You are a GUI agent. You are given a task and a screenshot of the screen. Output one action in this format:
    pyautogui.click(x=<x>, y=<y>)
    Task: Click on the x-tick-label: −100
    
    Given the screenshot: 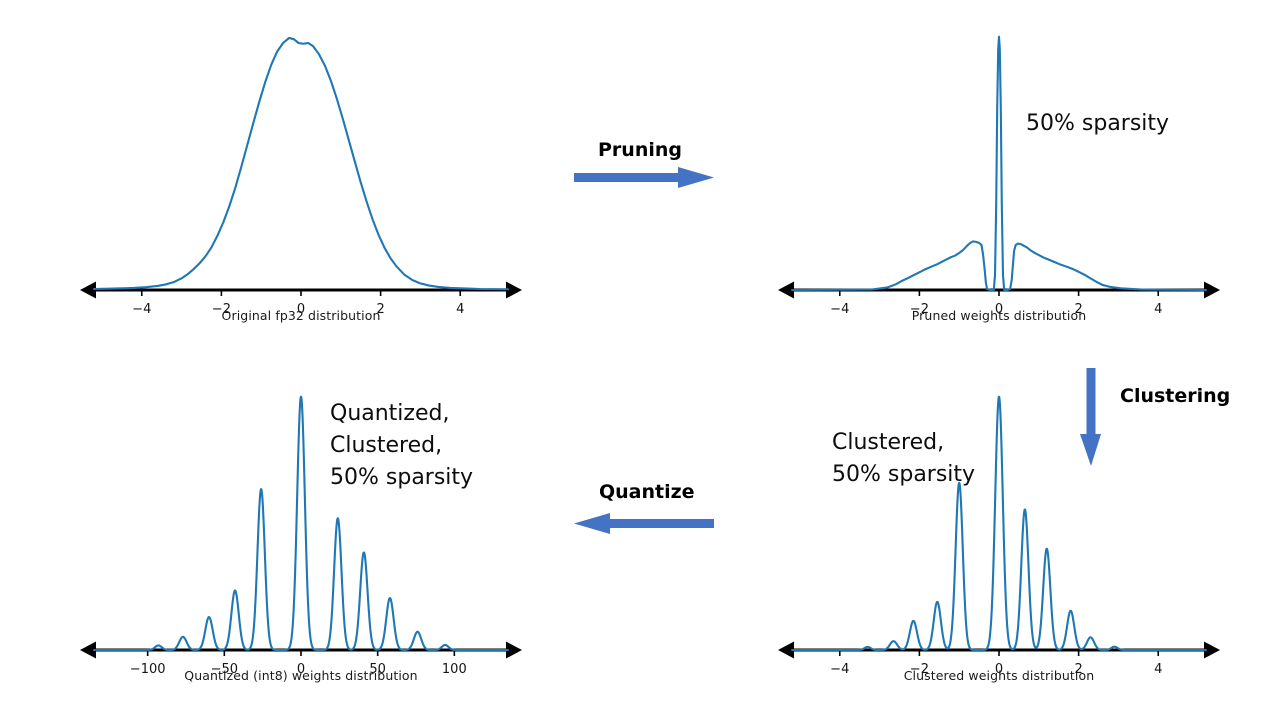 What is the action you would take?
    pyautogui.click(x=148, y=669)
    